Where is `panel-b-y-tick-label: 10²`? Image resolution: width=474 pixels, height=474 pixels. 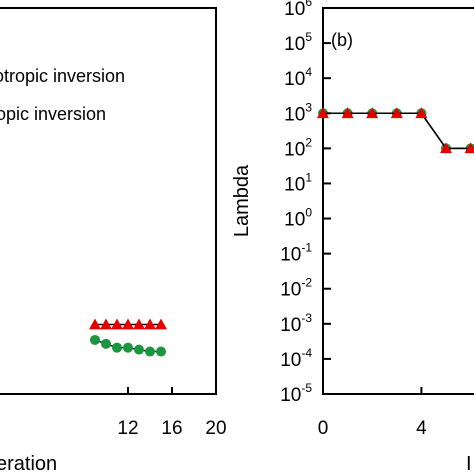
panel-b-y-tick-label: 10² is located at coordinates (298, 147).